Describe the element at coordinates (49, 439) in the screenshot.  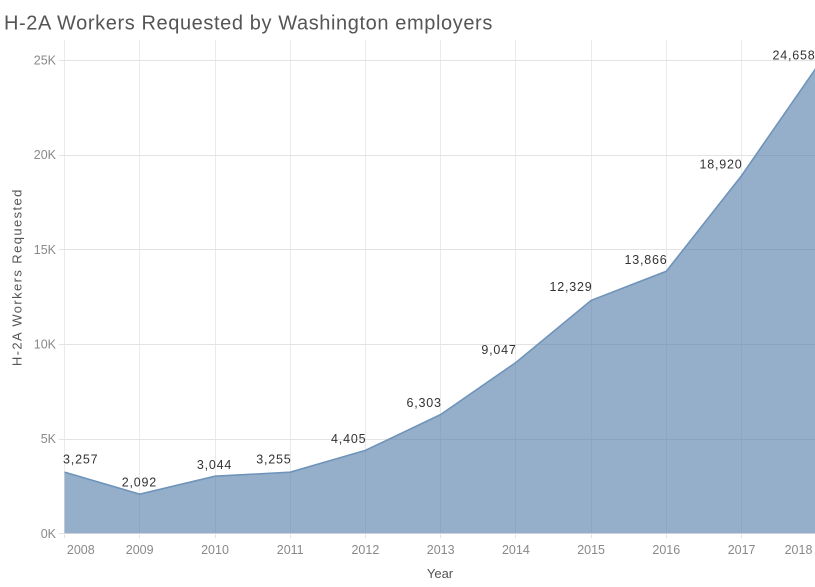
I see `svg-text: 5K` at that location.